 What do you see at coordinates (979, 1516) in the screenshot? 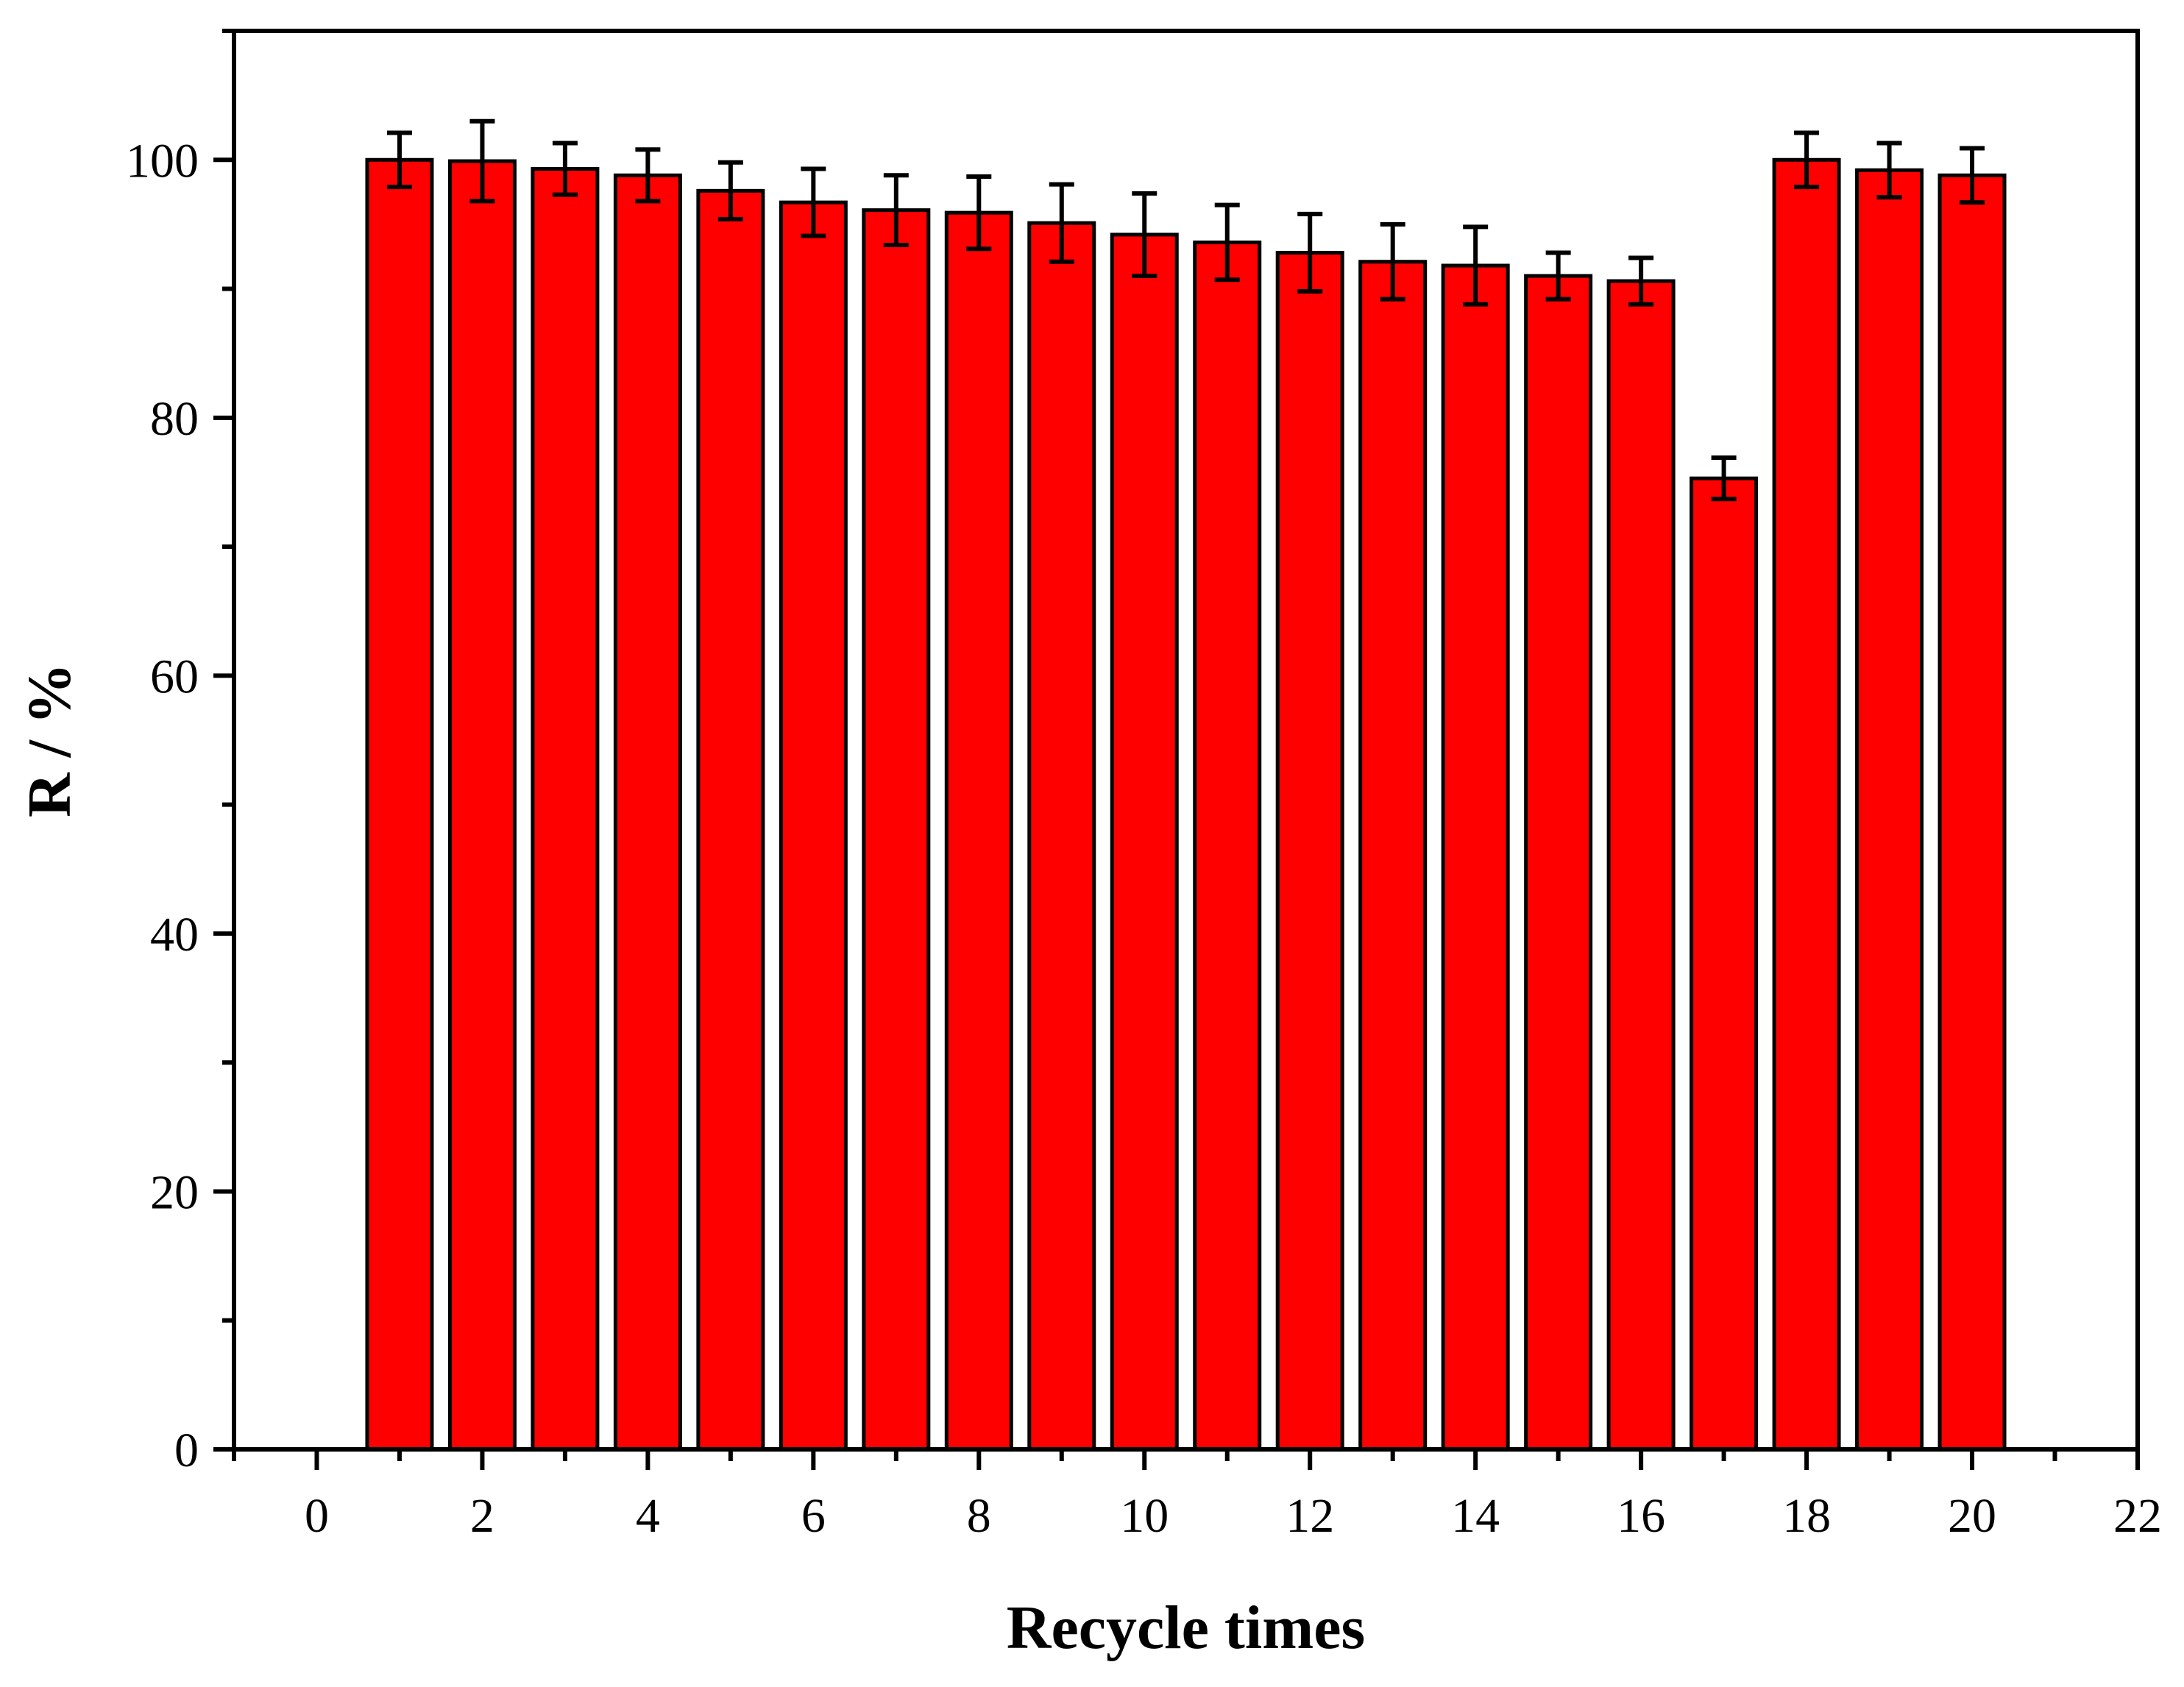
I see `x-tick-label: 8` at bounding box center [979, 1516].